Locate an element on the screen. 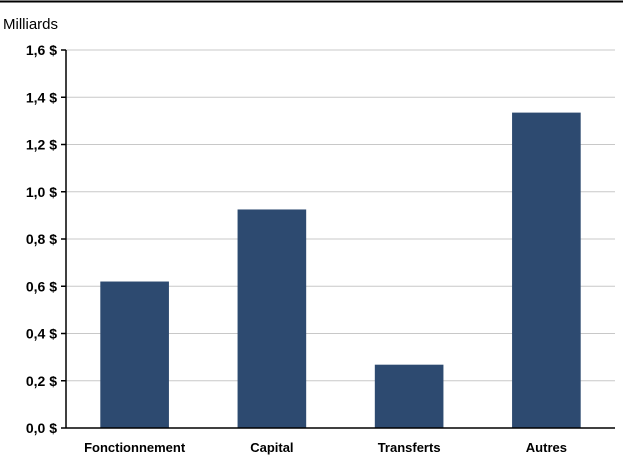  bar-transferts is located at coordinates (409, 396).